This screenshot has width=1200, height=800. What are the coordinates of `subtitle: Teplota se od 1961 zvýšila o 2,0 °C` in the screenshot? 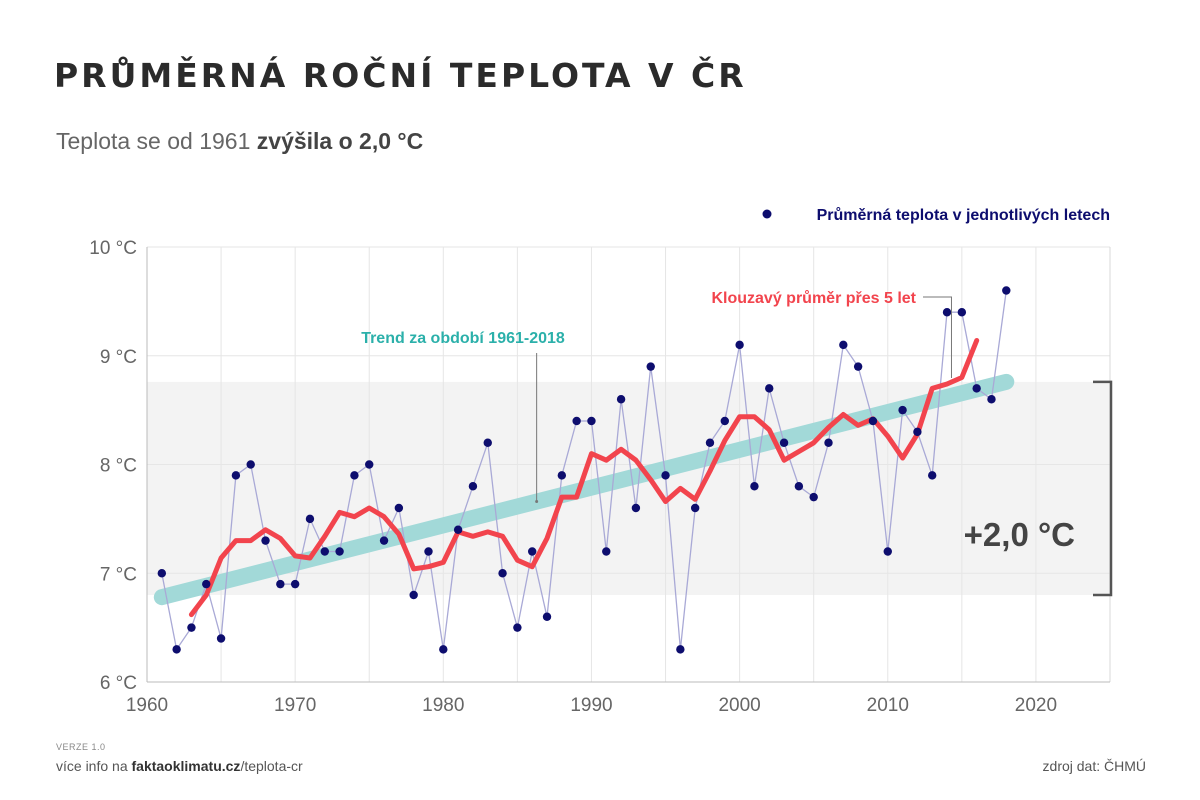 It's located at (239, 141).